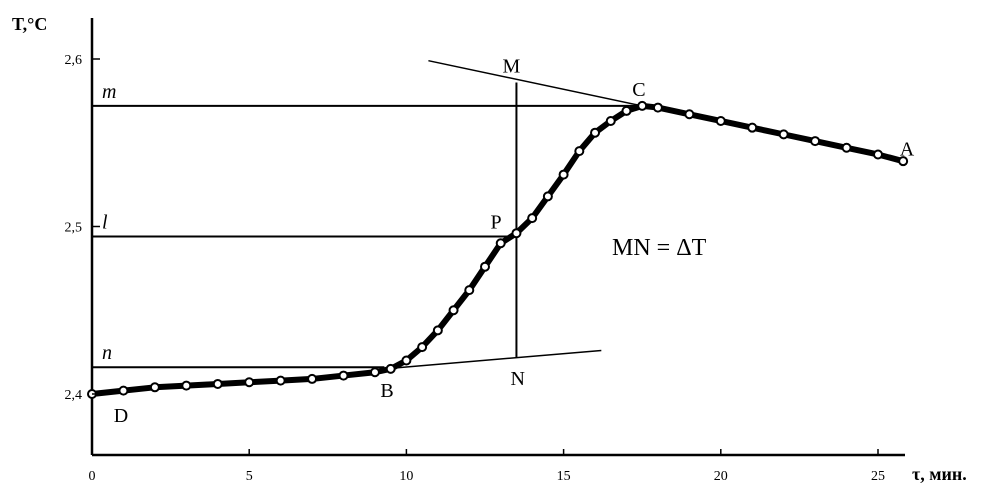  I want to click on y-tick-label: 2,6, so click(74, 60).